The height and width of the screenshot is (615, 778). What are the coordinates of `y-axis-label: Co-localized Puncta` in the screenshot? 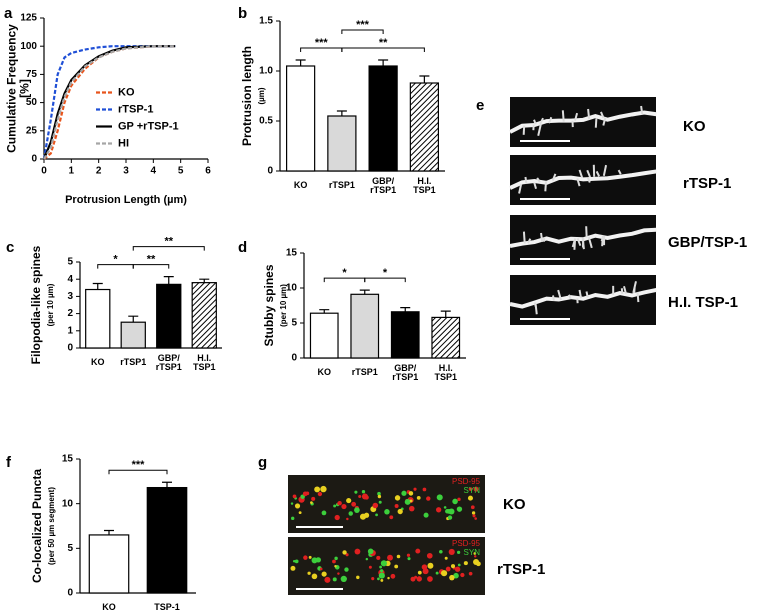 It's located at (37, 526).